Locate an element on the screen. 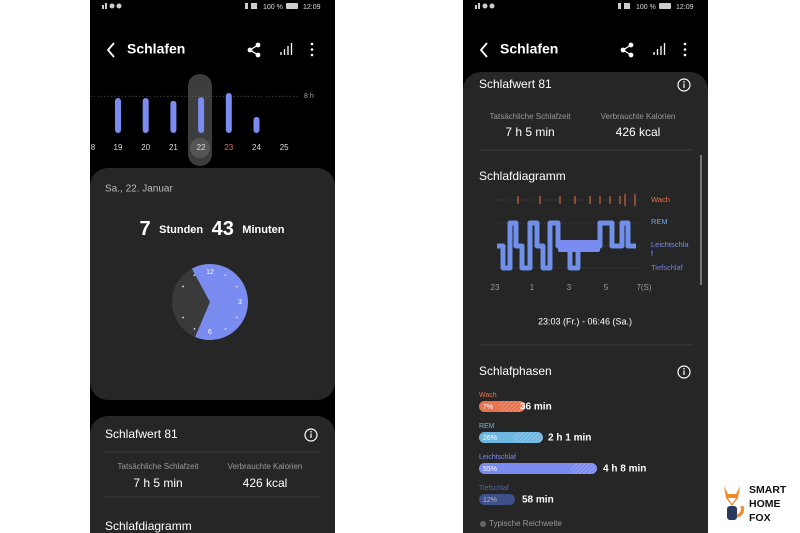 The width and height of the screenshot is (800, 533). selected-day-circle is located at coordinates (200, 148).